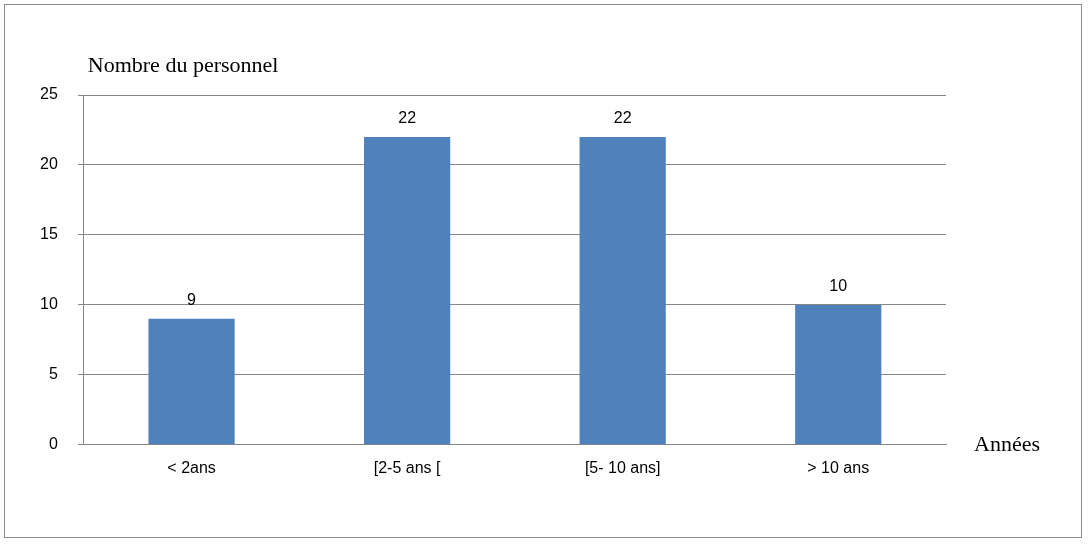 This screenshot has height=544, width=1088. I want to click on x-tick-label: > 10 ans, so click(838, 467).